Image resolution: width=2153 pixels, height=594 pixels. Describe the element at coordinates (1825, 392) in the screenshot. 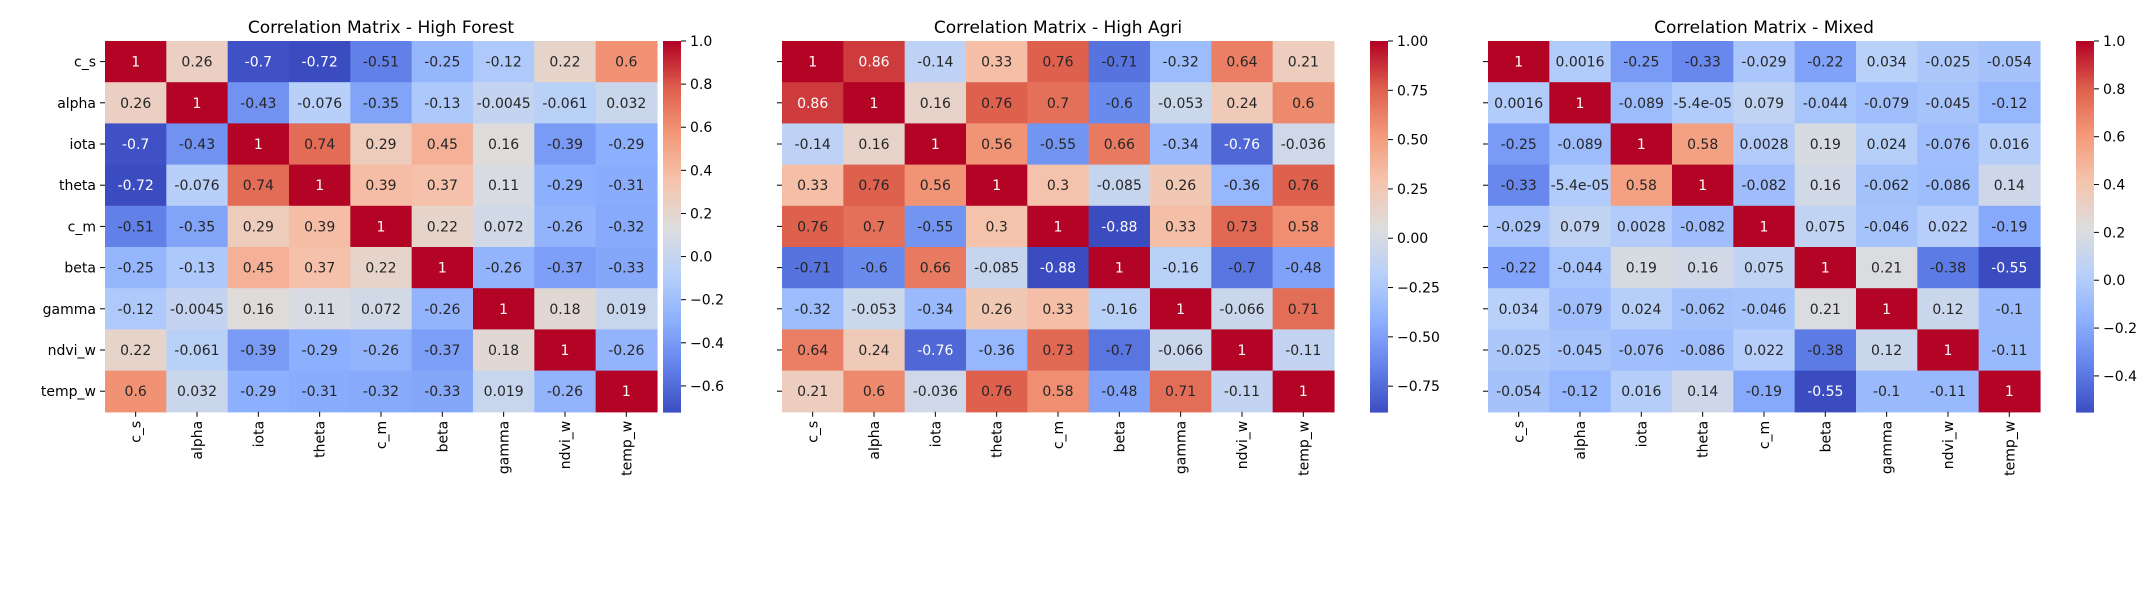

I see `cell-label: -0.55` at that location.